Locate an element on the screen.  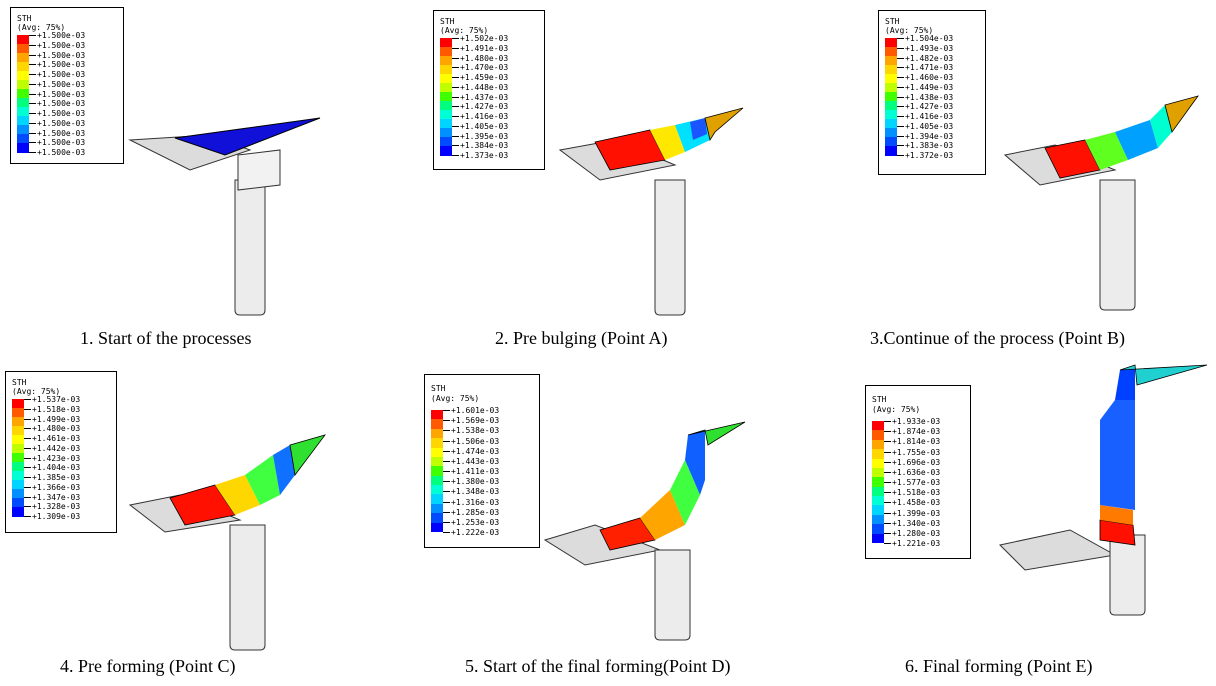
legend-value: +1.411e-03 is located at coordinates (471, 471).